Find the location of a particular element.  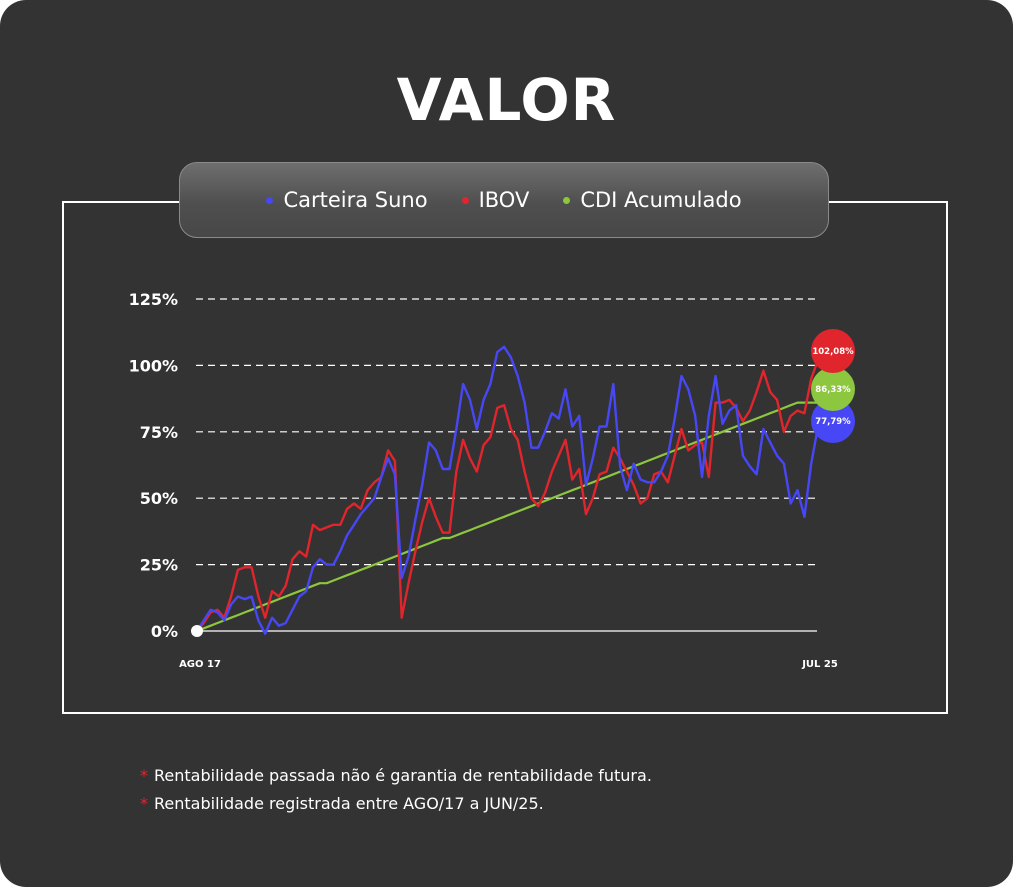

legend-item-ibov: IBOV is located at coordinates (495, 200).